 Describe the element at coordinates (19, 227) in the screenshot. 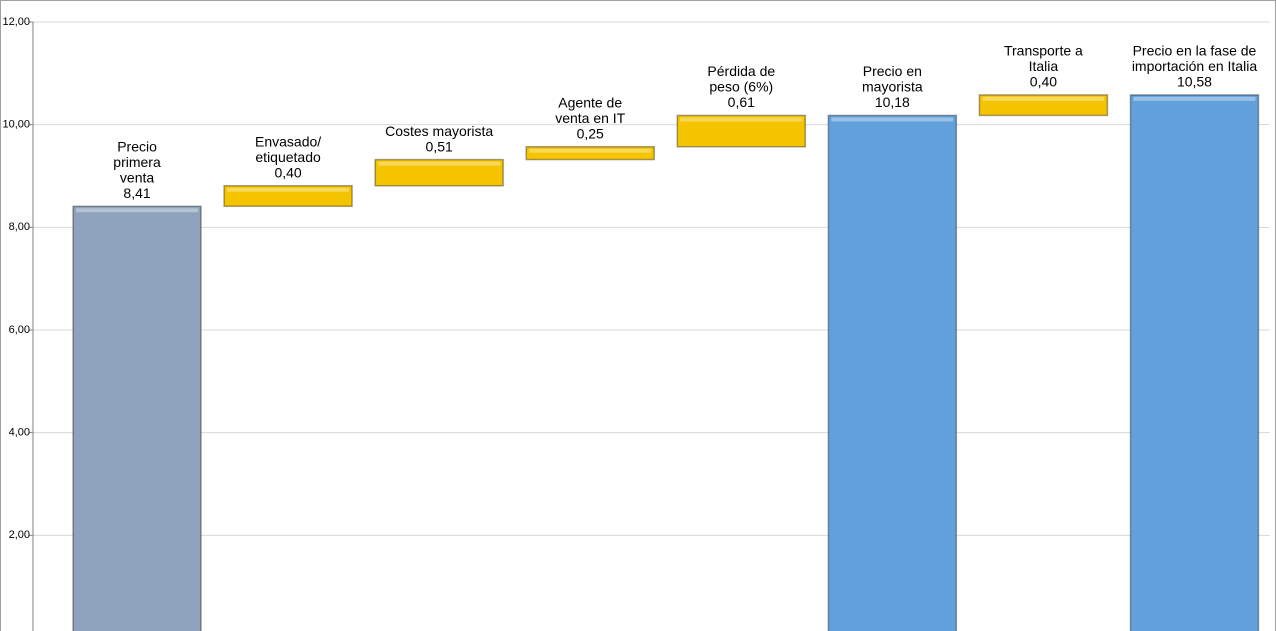

I see `y-tick-label: 8,00` at that location.